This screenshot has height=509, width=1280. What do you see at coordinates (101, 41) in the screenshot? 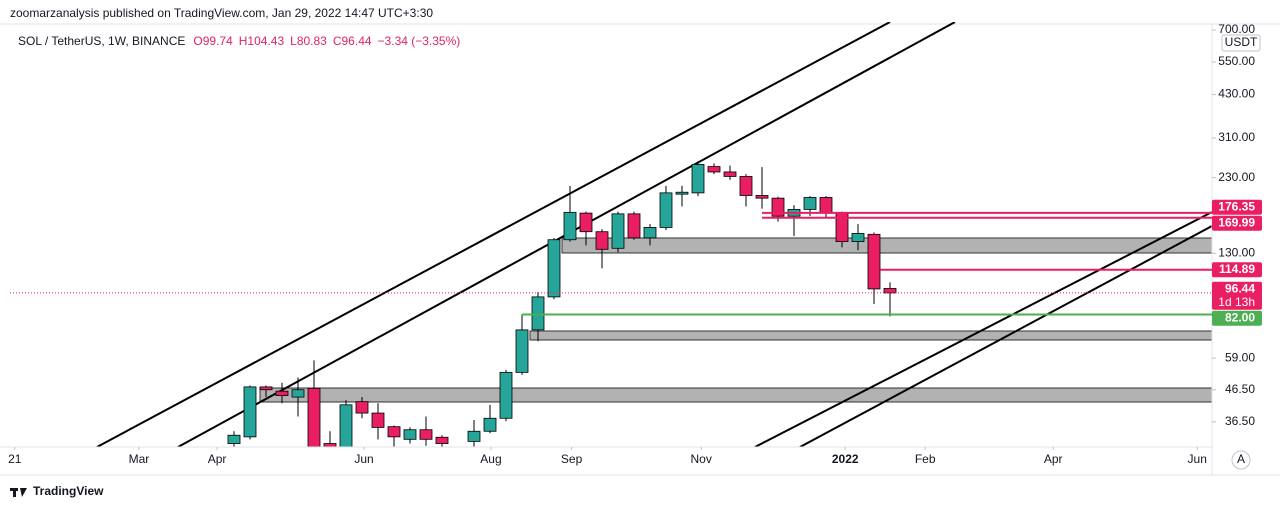
I see `symbol-label: SOL / TetherUS, 1W, BINANCE` at bounding box center [101, 41].